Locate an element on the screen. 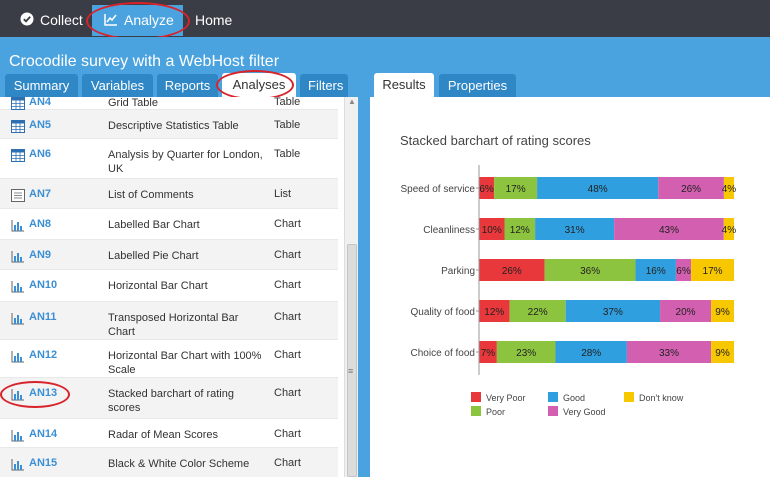 The height and width of the screenshot is (477, 770). list-item: AN10 Horizontal Bar Chart Chart is located at coordinates (169, 286).